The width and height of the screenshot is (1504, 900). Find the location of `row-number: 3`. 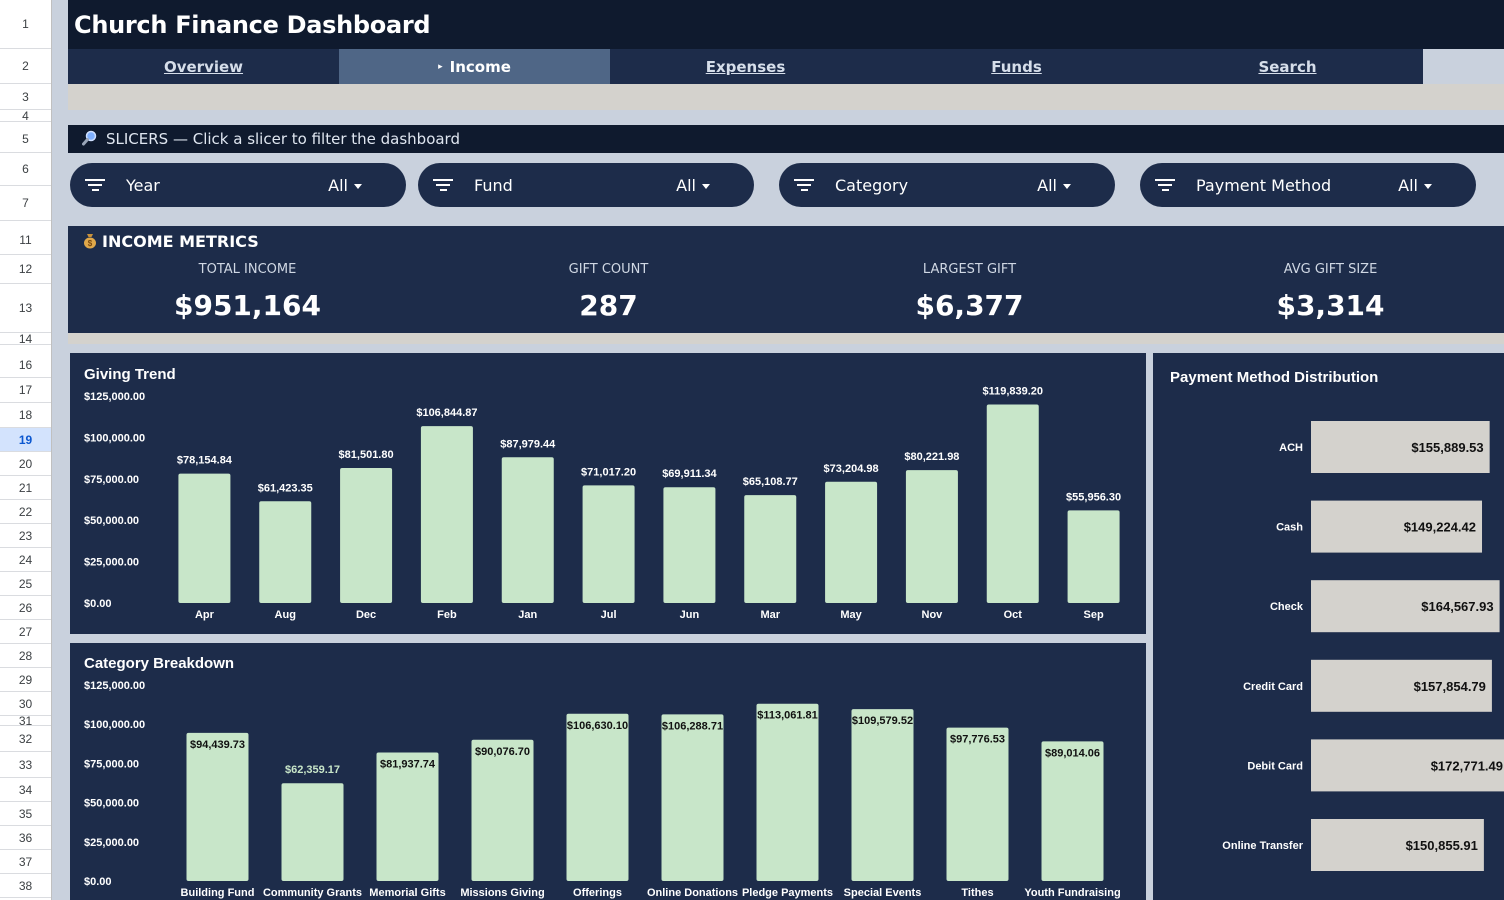

row-number: 3 is located at coordinates (25, 97).